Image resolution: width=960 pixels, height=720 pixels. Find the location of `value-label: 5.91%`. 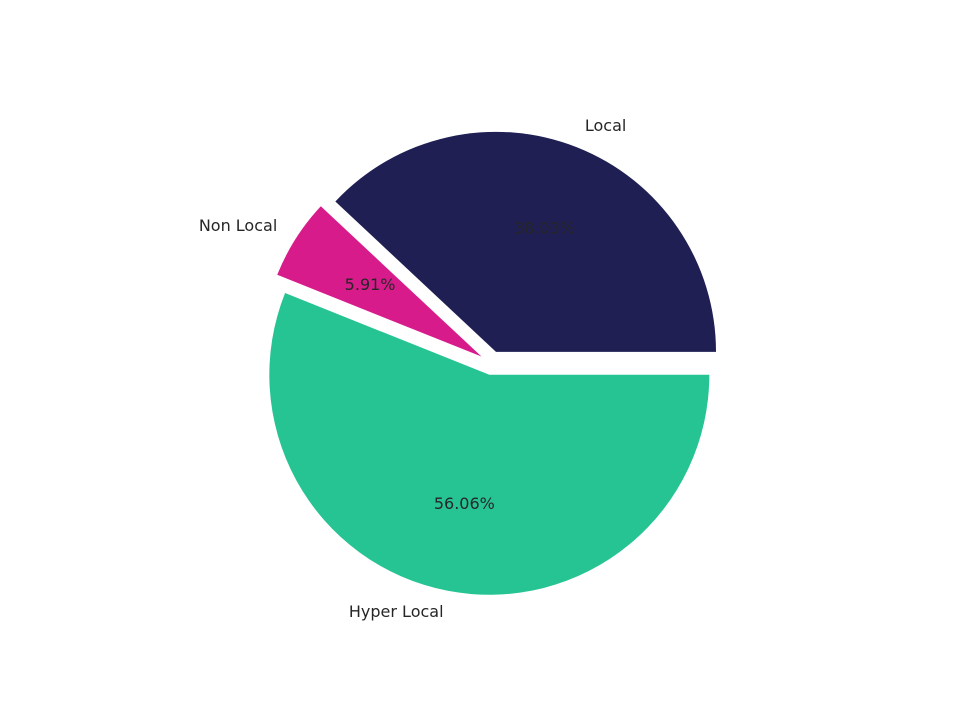

value-label: 5.91% is located at coordinates (370, 284).